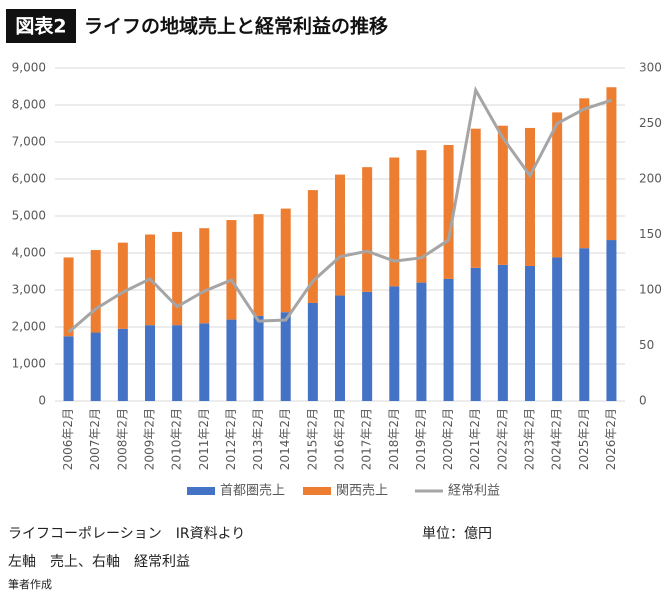 The image size is (670, 595). I want to click on x-tick-label: 2010年2月, so click(177, 439).